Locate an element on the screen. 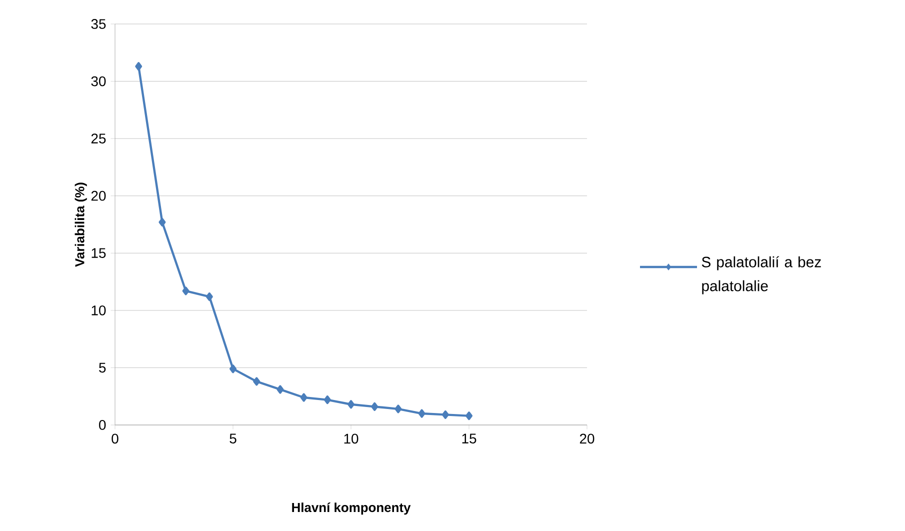 This screenshot has width=905, height=531. x-tick-label: 10 is located at coordinates (351, 439).